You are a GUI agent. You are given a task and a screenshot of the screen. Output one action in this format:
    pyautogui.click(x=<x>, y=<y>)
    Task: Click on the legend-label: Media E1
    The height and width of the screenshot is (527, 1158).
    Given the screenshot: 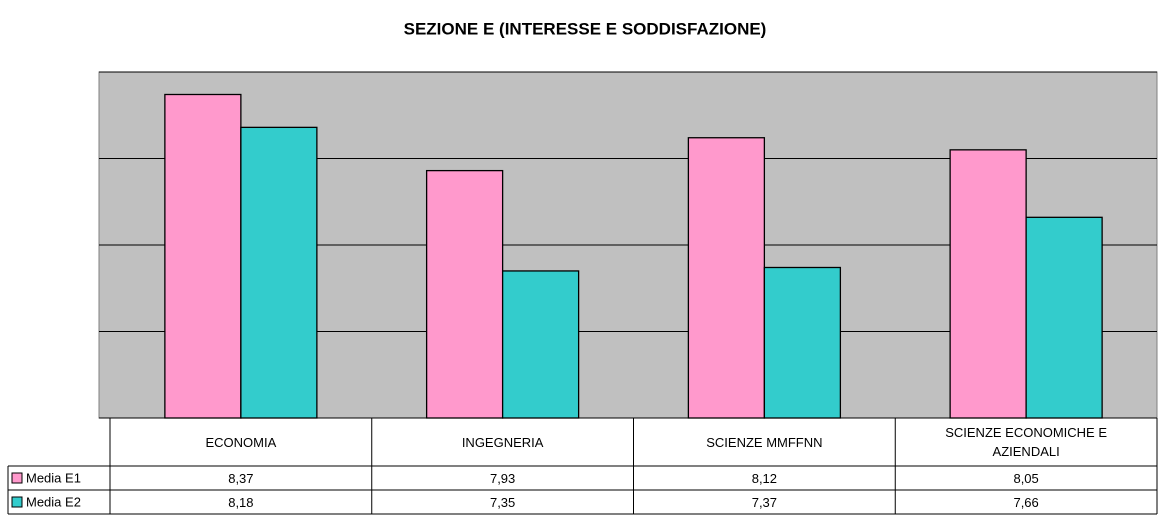 What is the action you would take?
    pyautogui.click(x=53, y=477)
    